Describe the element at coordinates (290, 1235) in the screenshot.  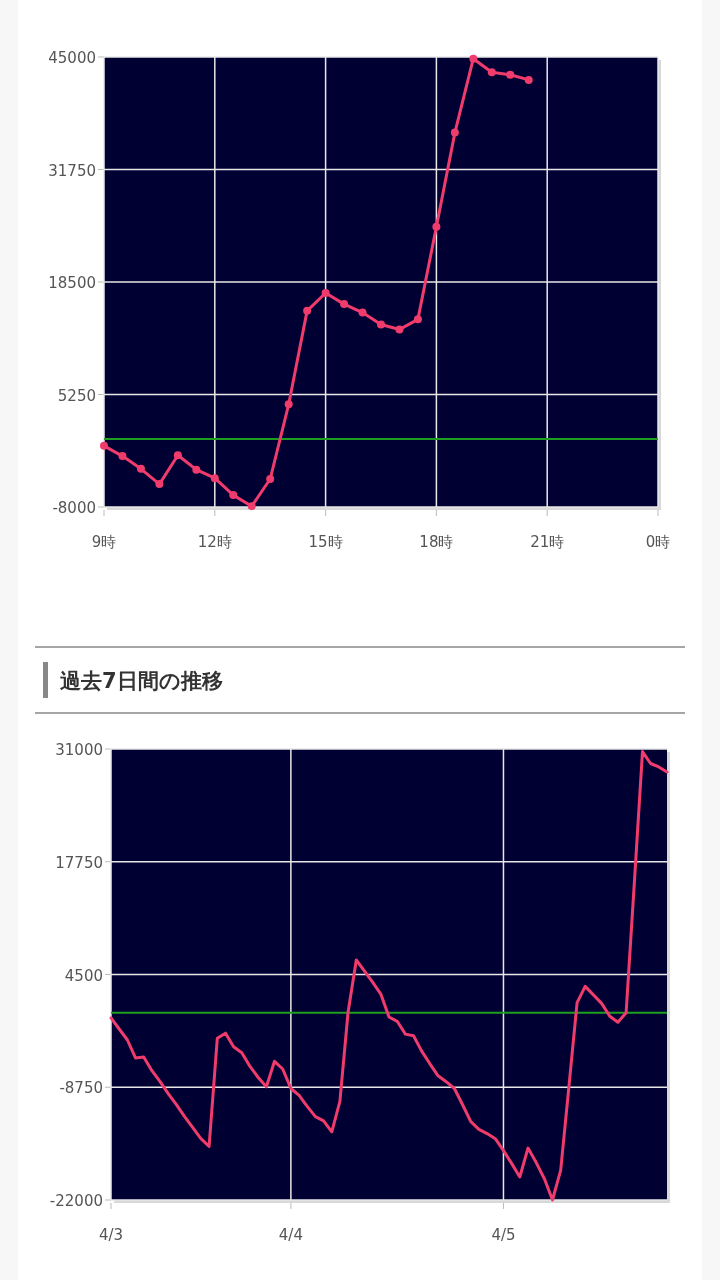
I see `x-tick-label: 4/4` at that location.